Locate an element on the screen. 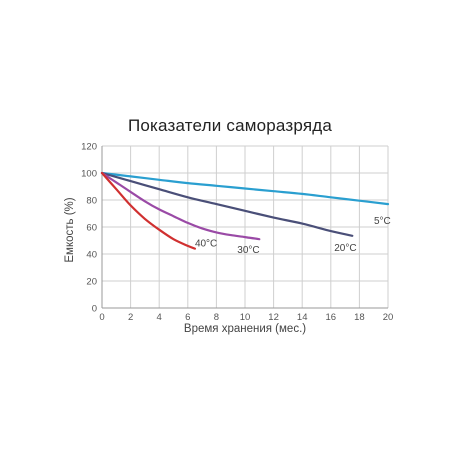 Image resolution: width=460 pixels, height=460 pixels. x-tick-label: 18 is located at coordinates (359, 317).